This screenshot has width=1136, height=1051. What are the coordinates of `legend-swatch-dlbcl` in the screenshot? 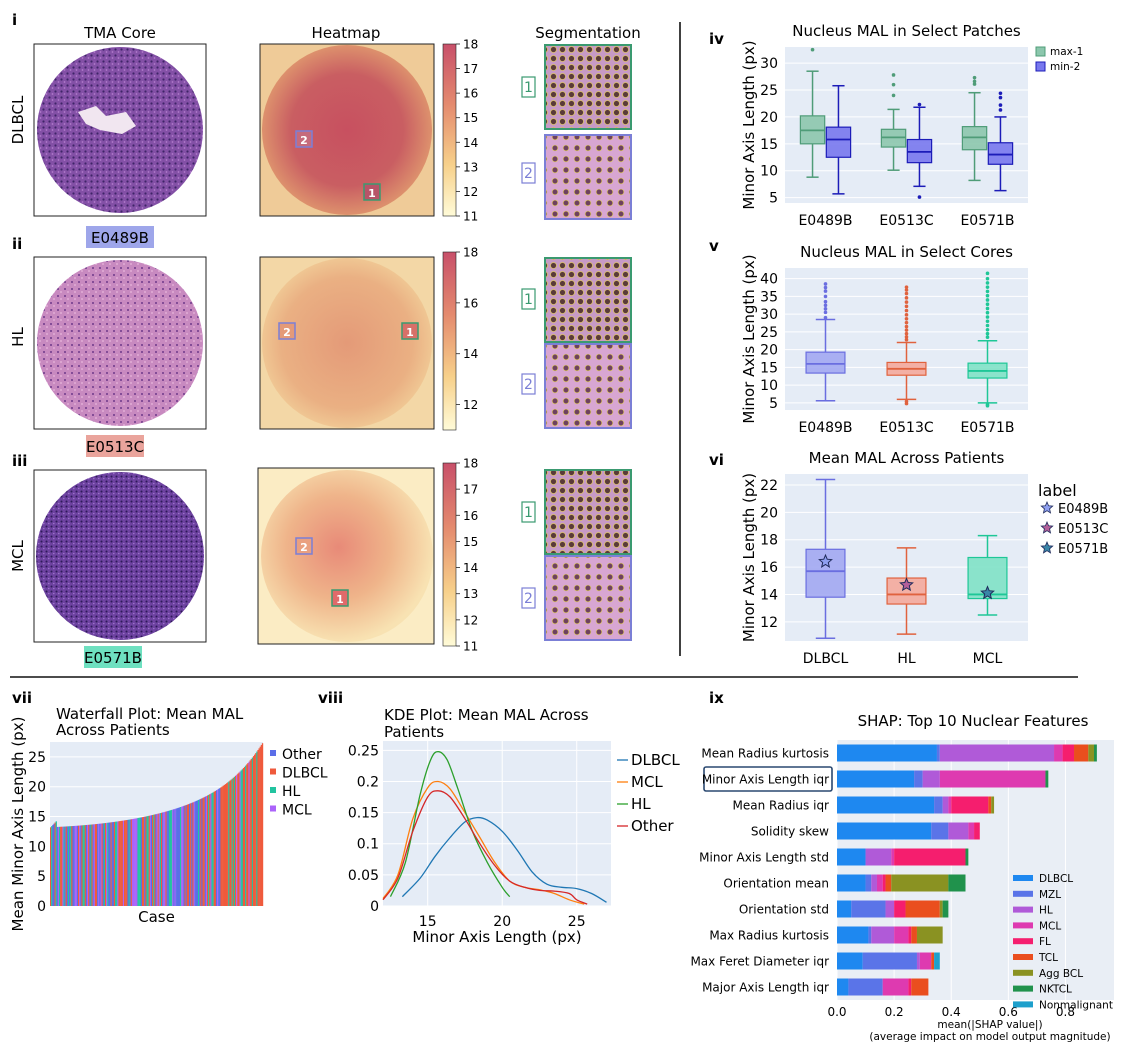 It's located at (1023, 878).